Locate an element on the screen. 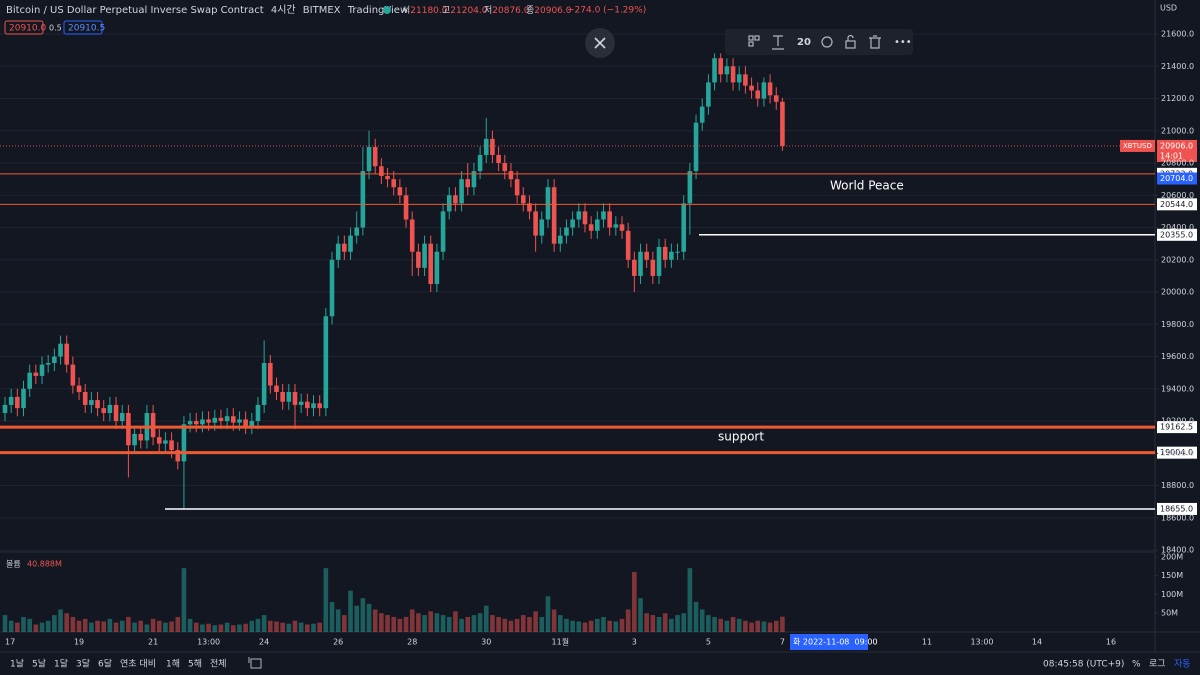 The width and height of the screenshot is (1200, 675). level-label: 20355.0 is located at coordinates (1176, 234).